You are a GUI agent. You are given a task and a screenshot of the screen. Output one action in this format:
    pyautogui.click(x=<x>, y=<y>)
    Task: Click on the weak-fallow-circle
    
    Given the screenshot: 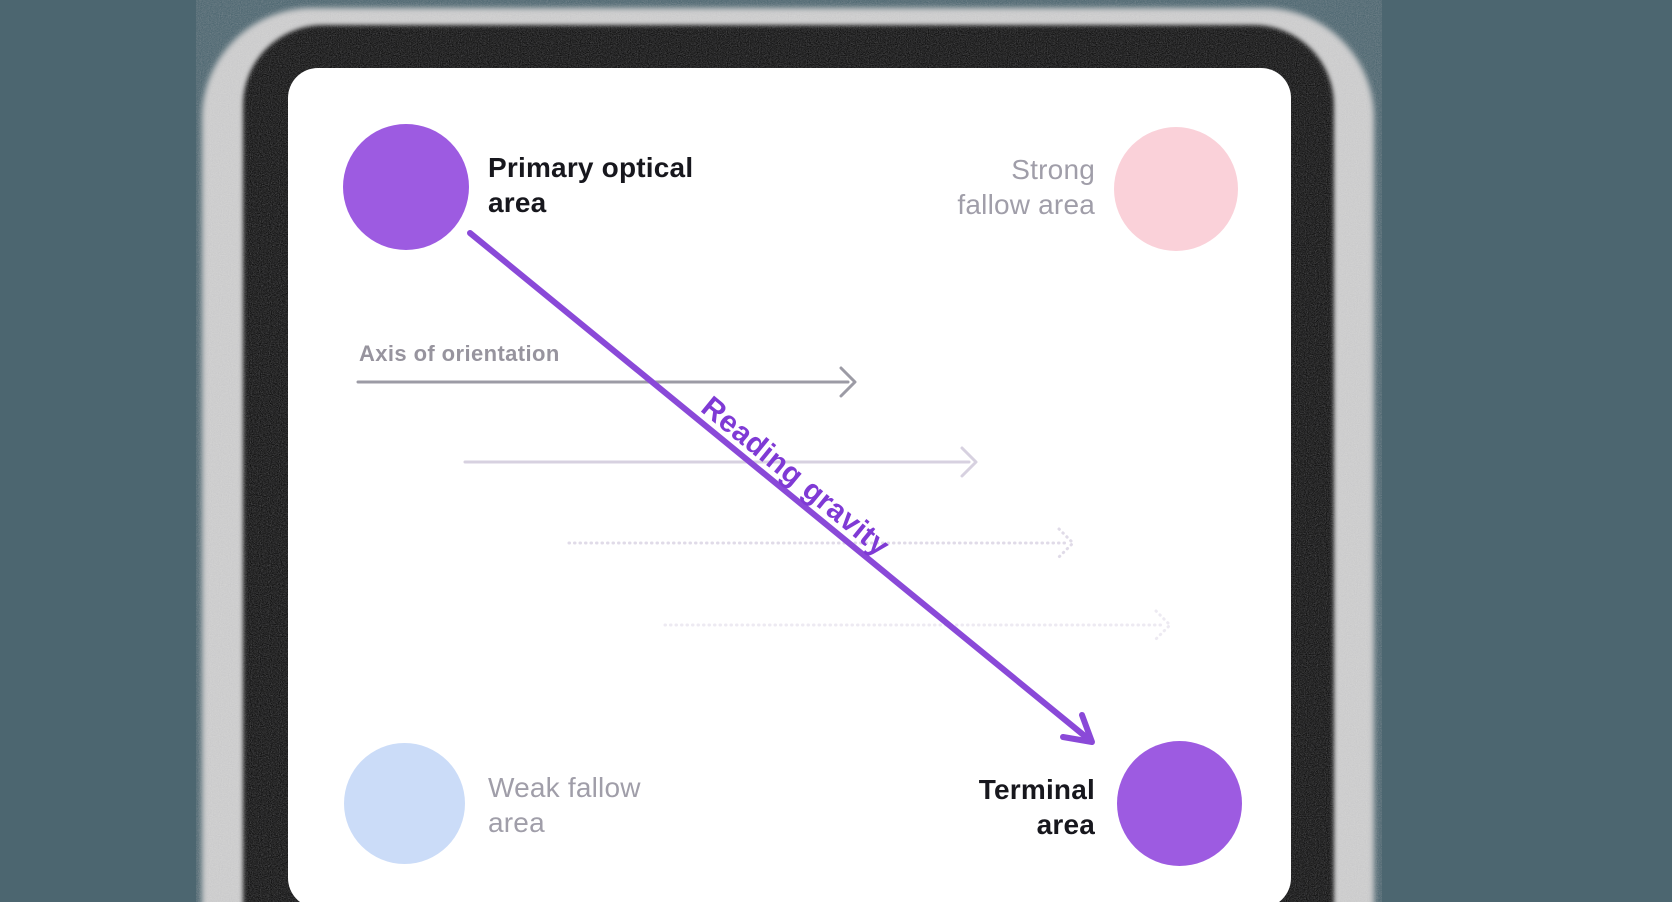 What is the action you would take?
    pyautogui.click(x=404, y=803)
    